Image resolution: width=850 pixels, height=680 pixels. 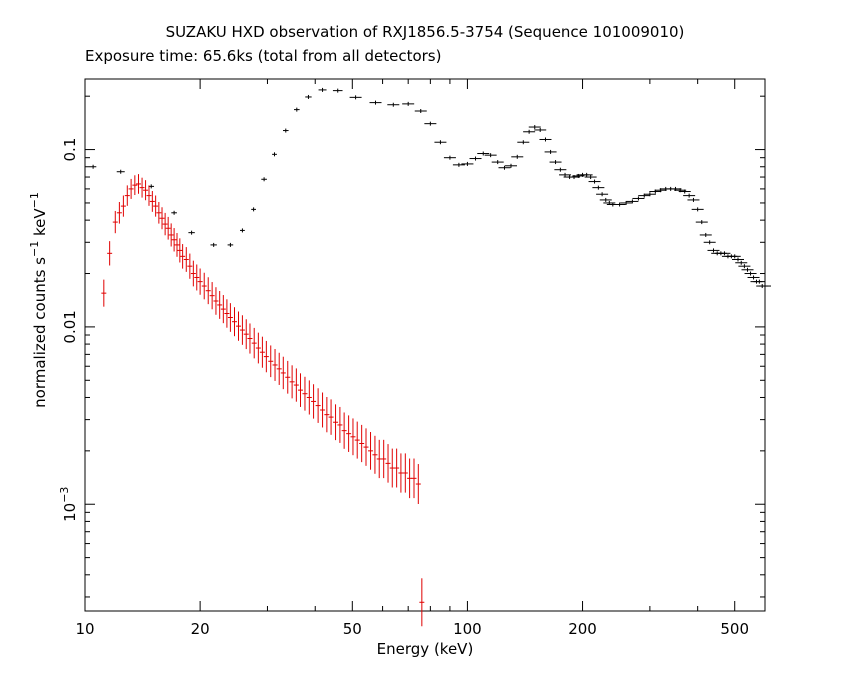 I want to click on x-tick-label: 100, so click(x=467, y=629).